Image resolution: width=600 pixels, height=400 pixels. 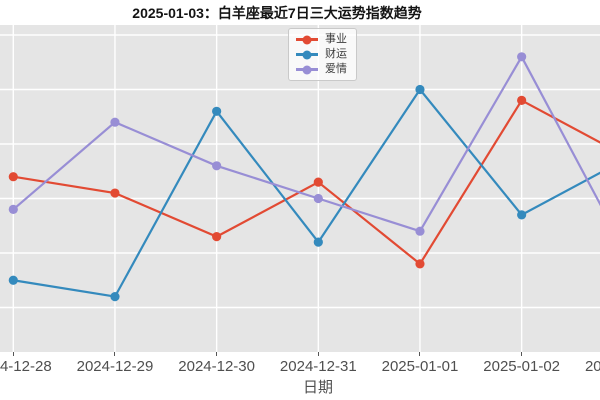 What do you see at coordinates (336, 54) in the screenshot?
I see `legend-label: 财运` at bounding box center [336, 54].